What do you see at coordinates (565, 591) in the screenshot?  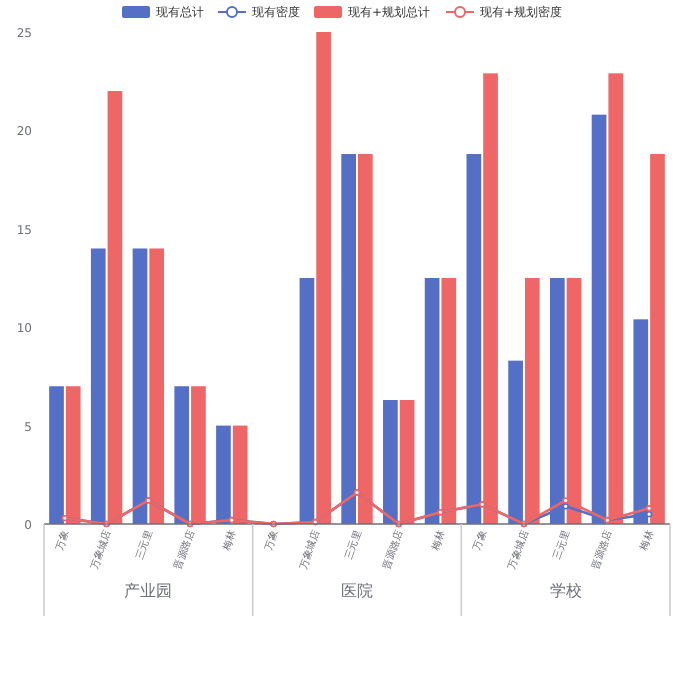 I see `text: 学校` at bounding box center [565, 591].